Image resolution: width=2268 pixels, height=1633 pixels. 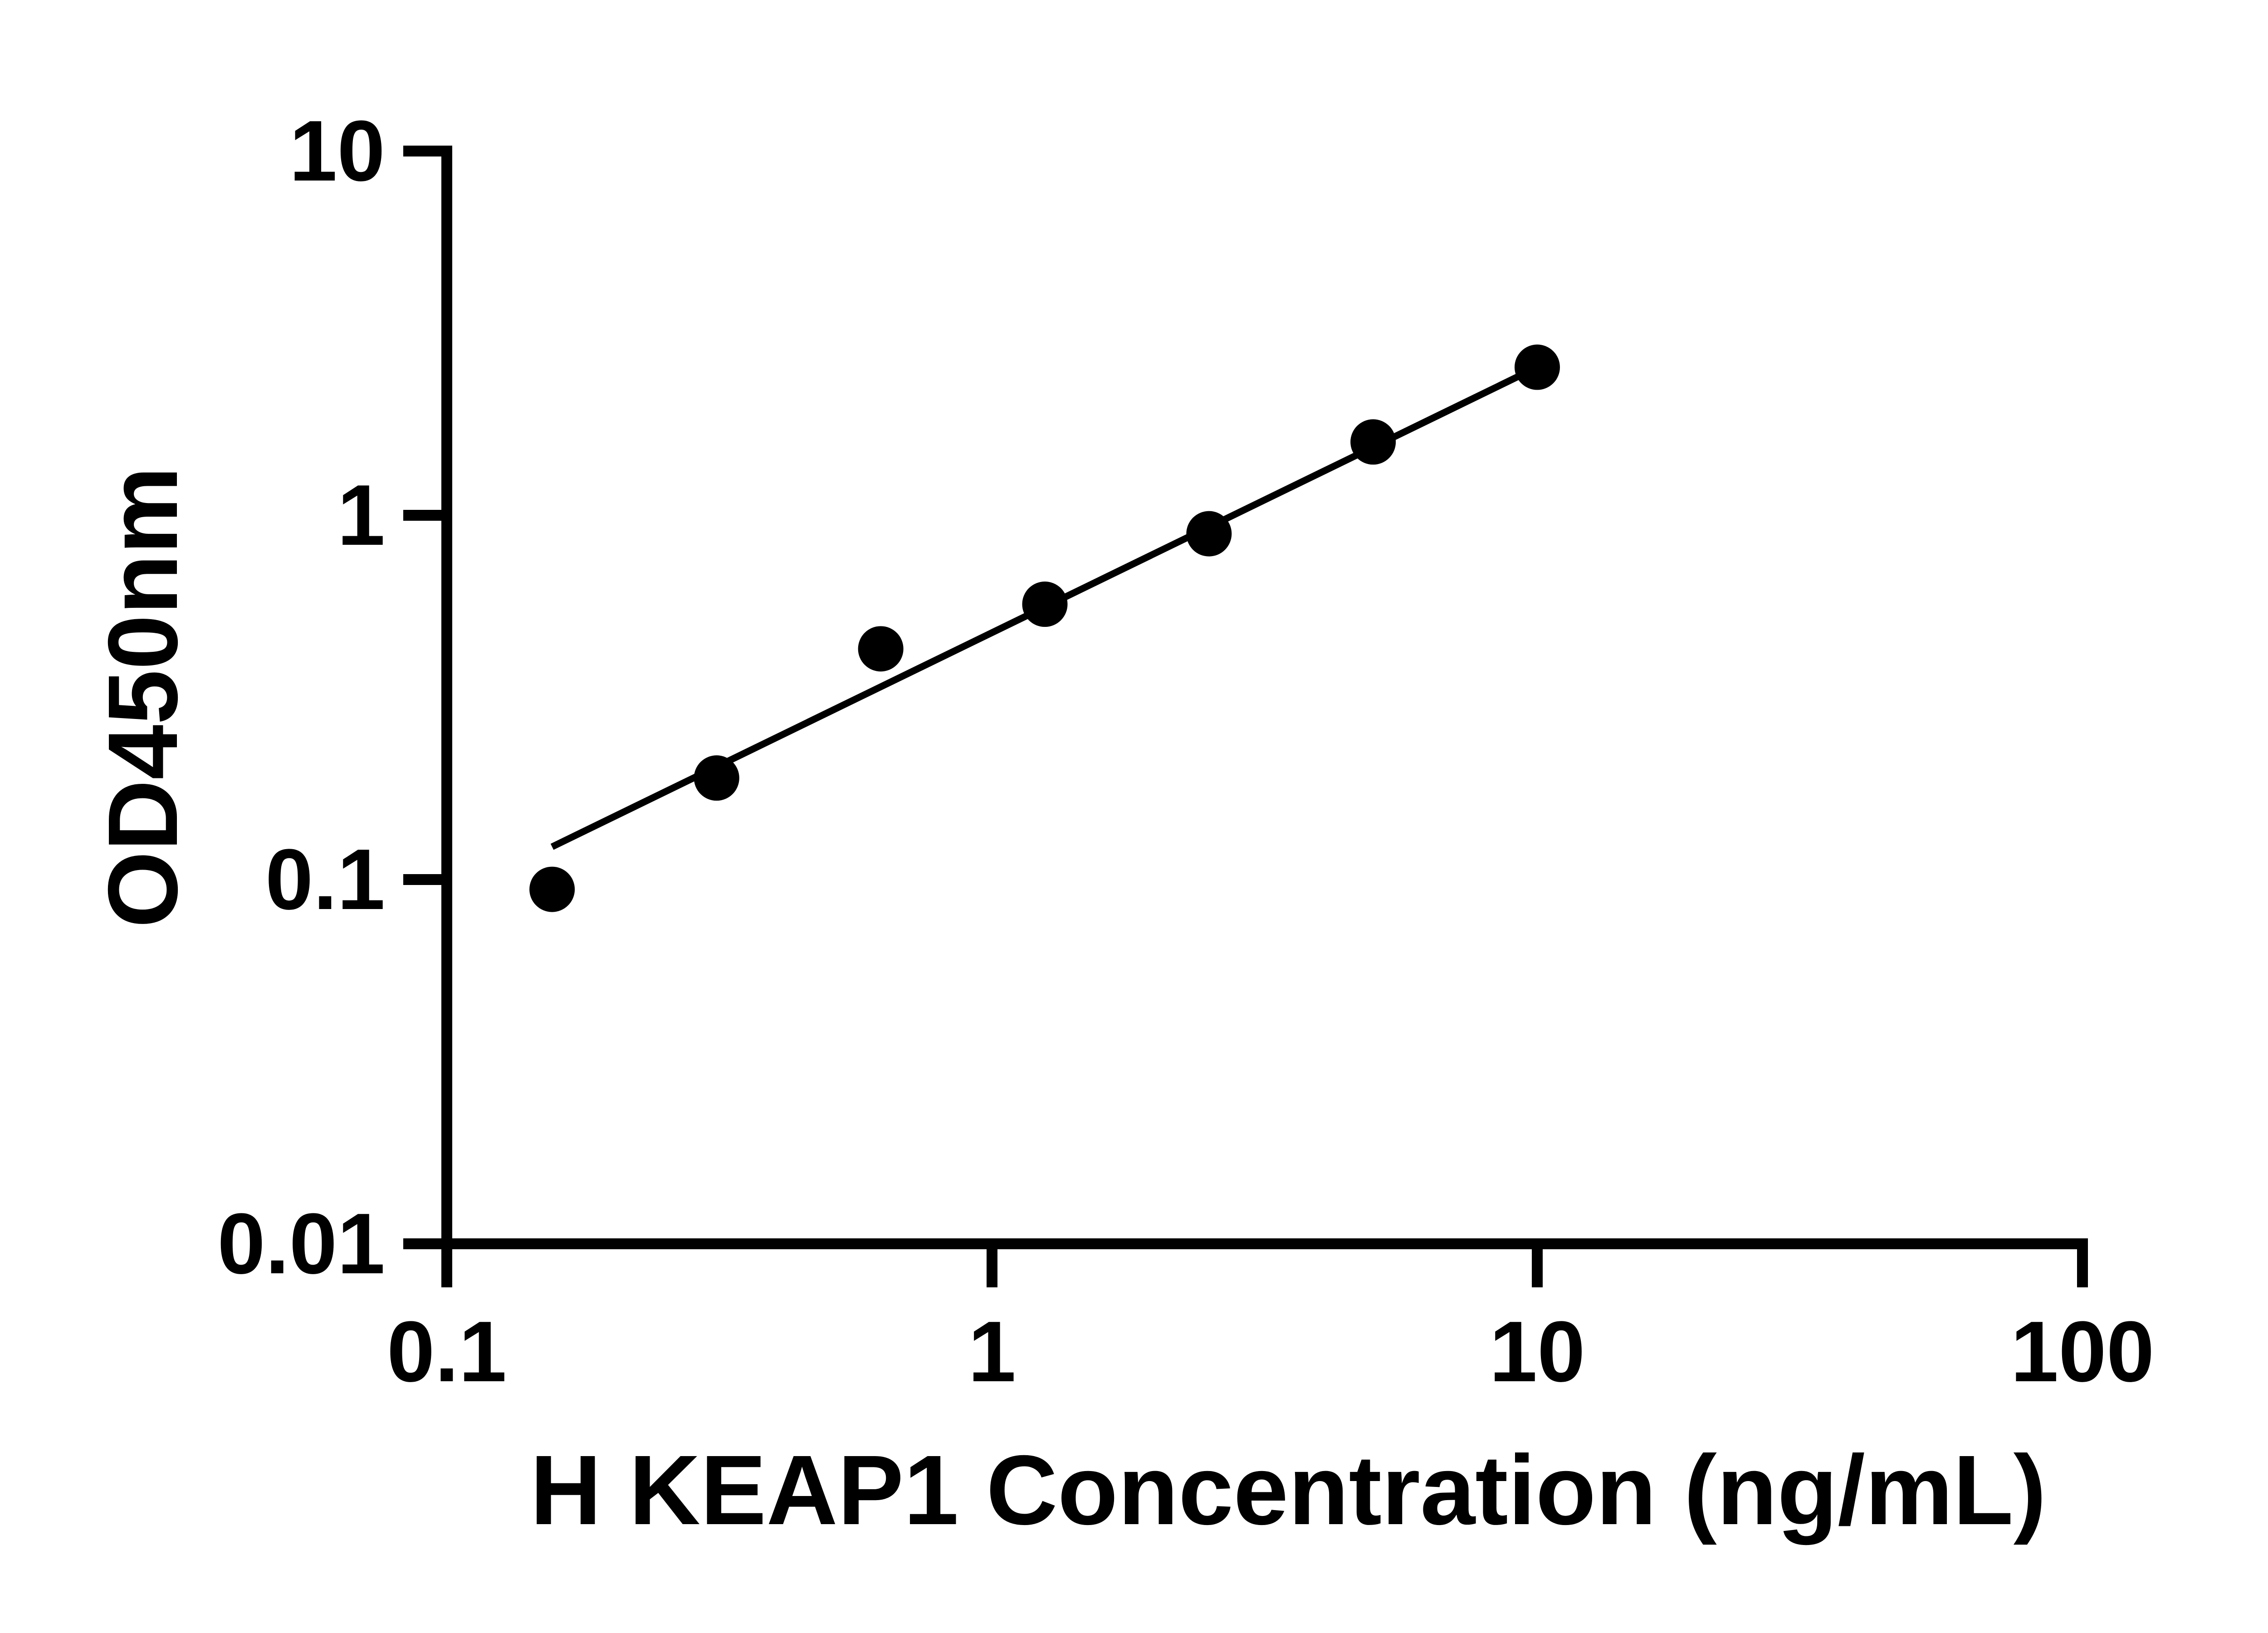 What do you see at coordinates (301, 1244) in the screenshot?
I see `y-tick-label: 0.01` at bounding box center [301, 1244].